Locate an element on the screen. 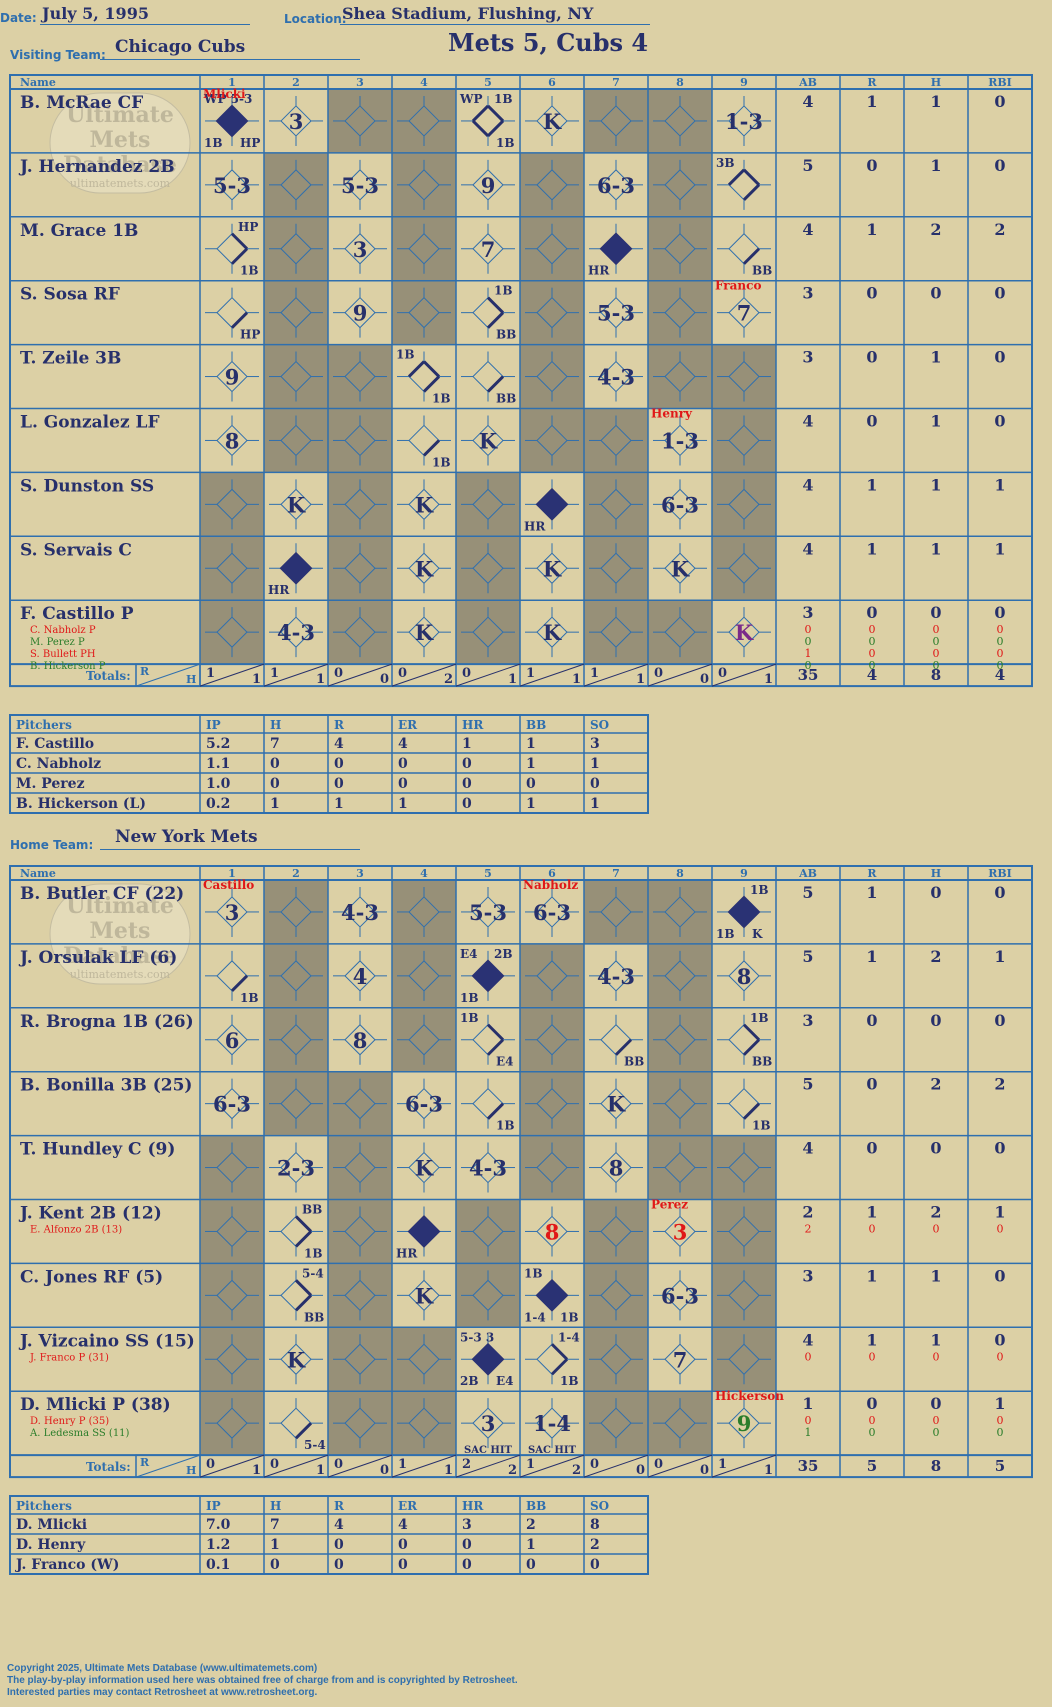 The image size is (1052, 1707). pitchers-header: SO is located at coordinates (599, 1506).